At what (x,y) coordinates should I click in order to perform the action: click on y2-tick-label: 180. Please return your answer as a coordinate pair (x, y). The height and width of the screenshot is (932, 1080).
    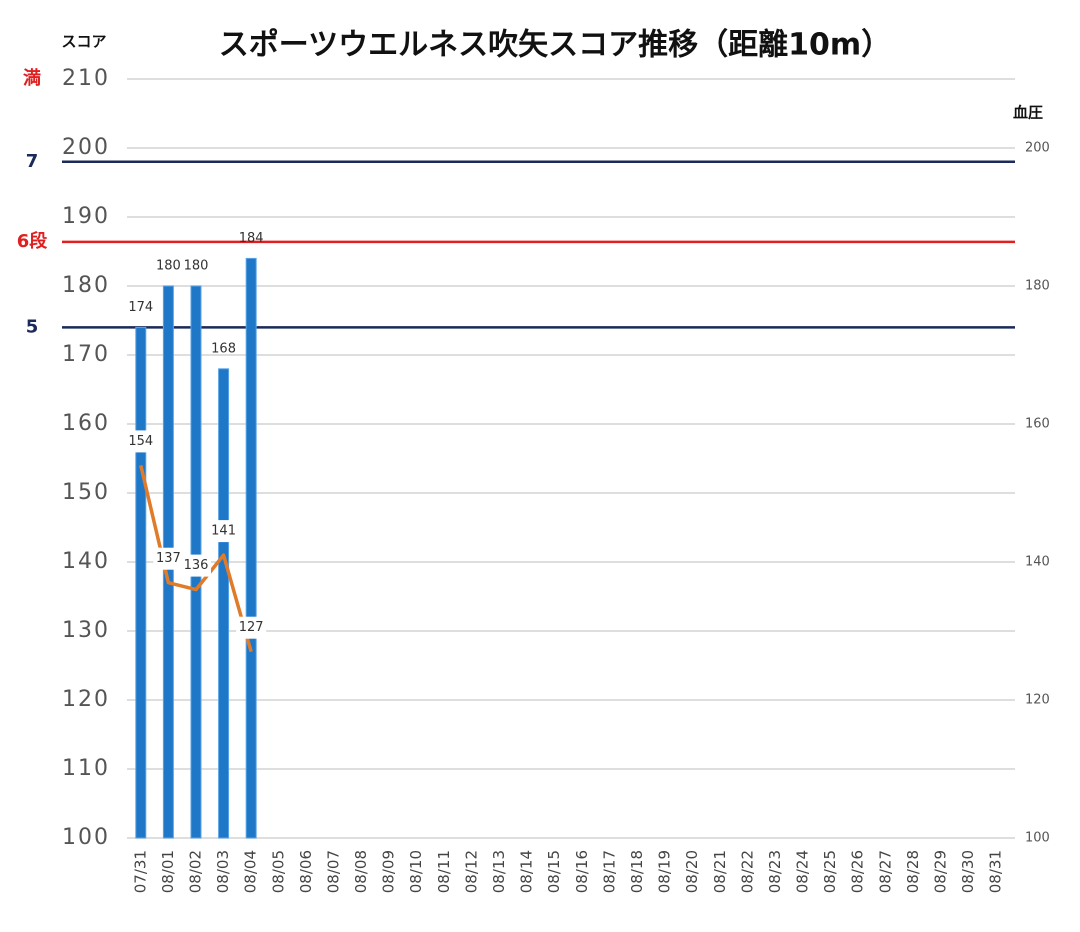
    Looking at the image, I should click on (1037, 286).